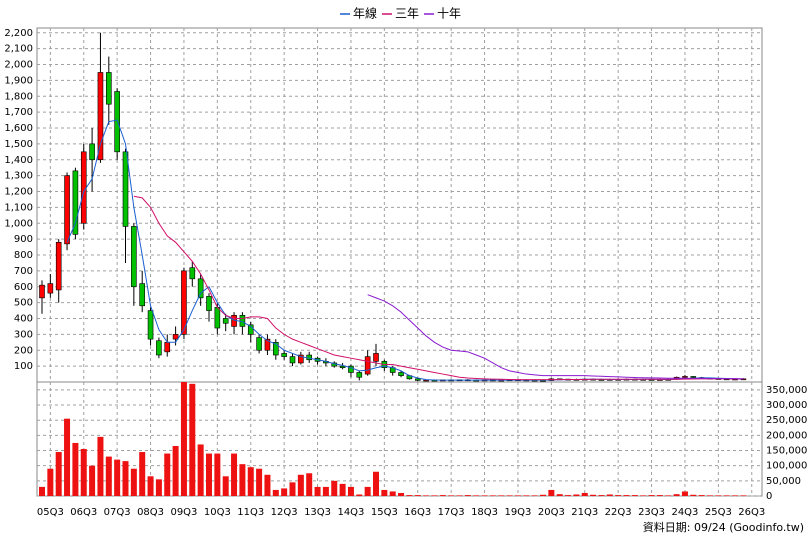  Describe the element at coordinates (18, 160) in the screenshot. I see `y-tick-label: 1,400` at that location.